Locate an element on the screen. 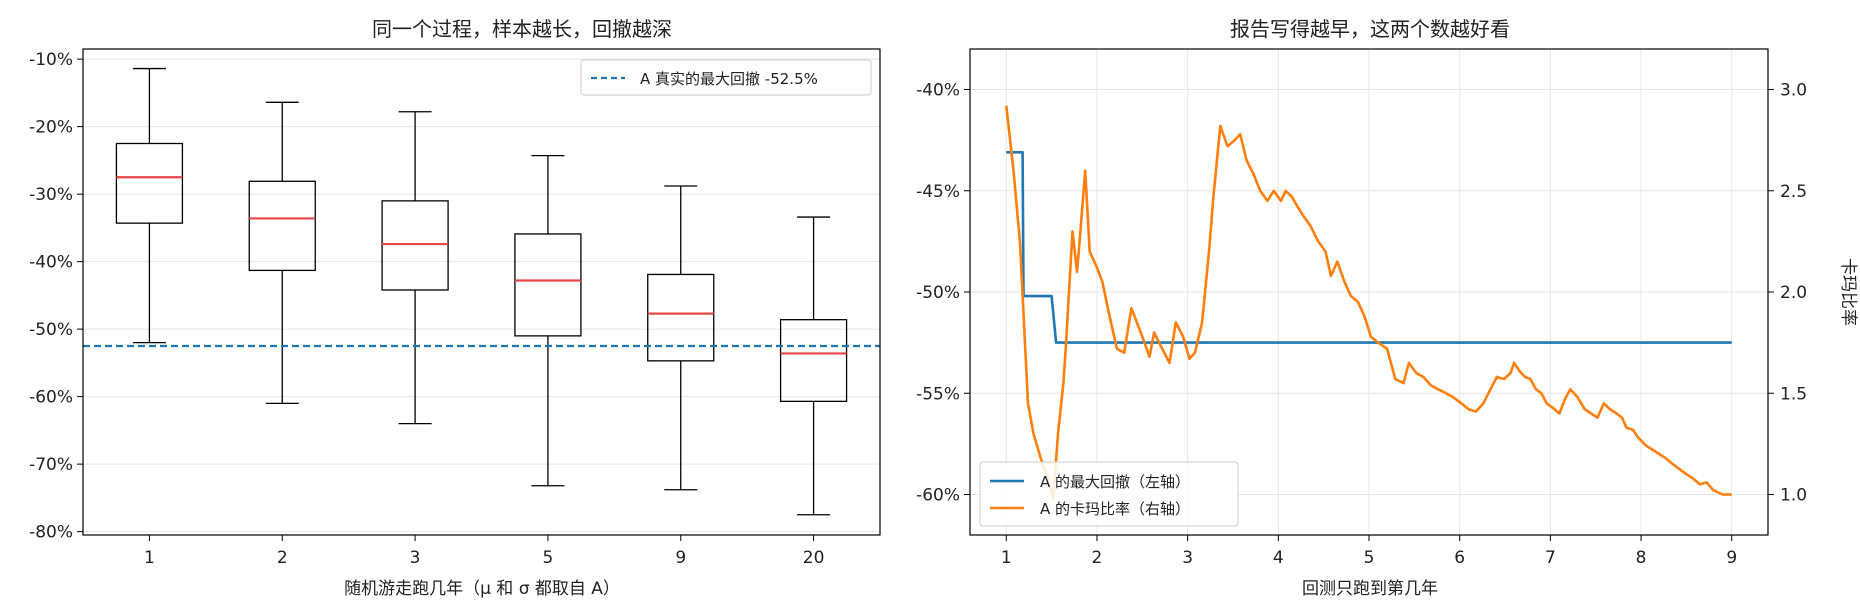 The height and width of the screenshot is (615, 1860). left-x-tick-label: 9 is located at coordinates (680, 558).